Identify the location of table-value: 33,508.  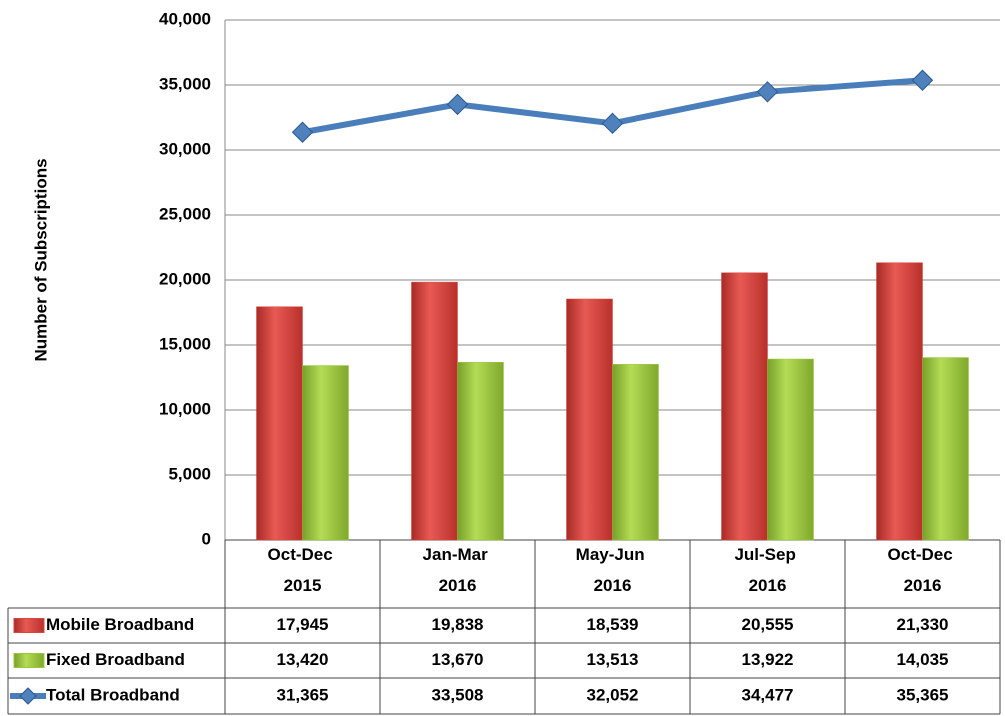
(458, 694).